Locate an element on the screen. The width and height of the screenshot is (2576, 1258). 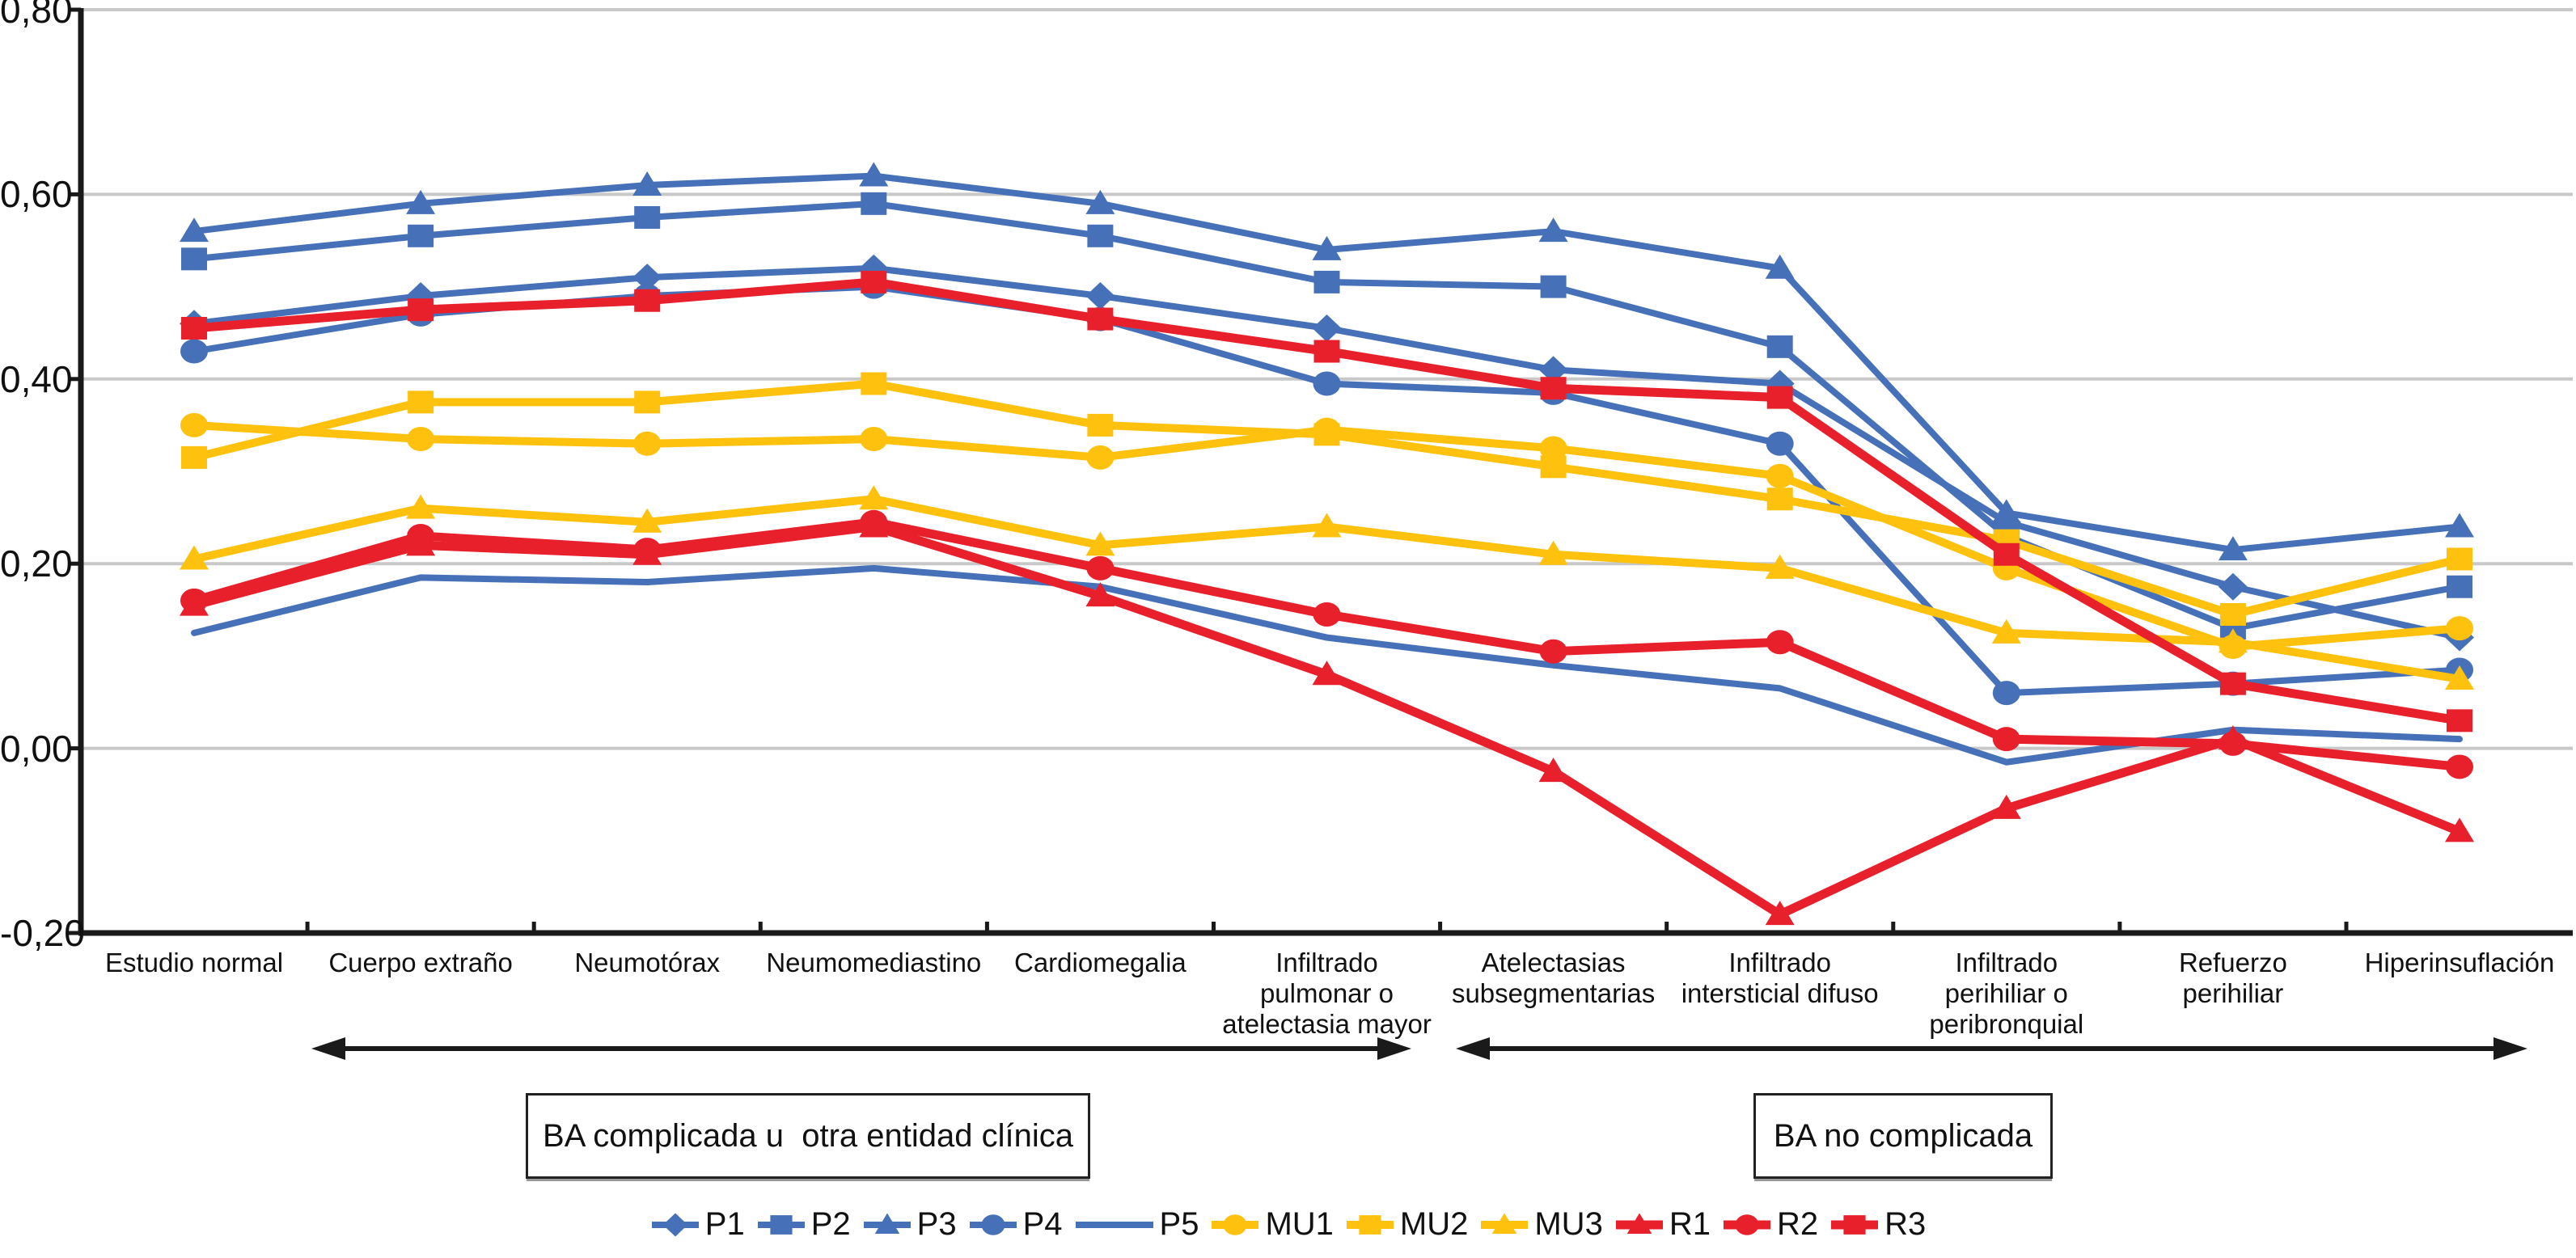
series-P5-line is located at coordinates (1327, 665).